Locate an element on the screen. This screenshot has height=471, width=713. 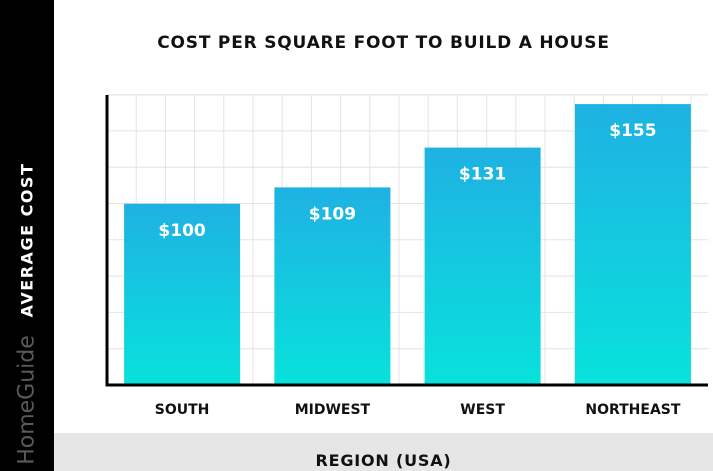
chart-title: COST PER SQUARE FOOT TO BUILD A HOUSE is located at coordinates (383, 43).